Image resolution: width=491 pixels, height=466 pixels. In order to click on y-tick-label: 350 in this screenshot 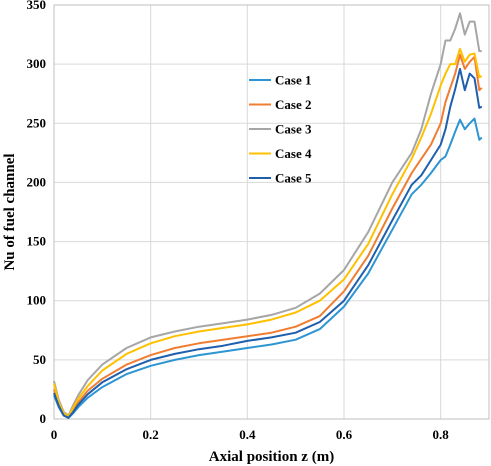, I will do `click(37, 6)`.